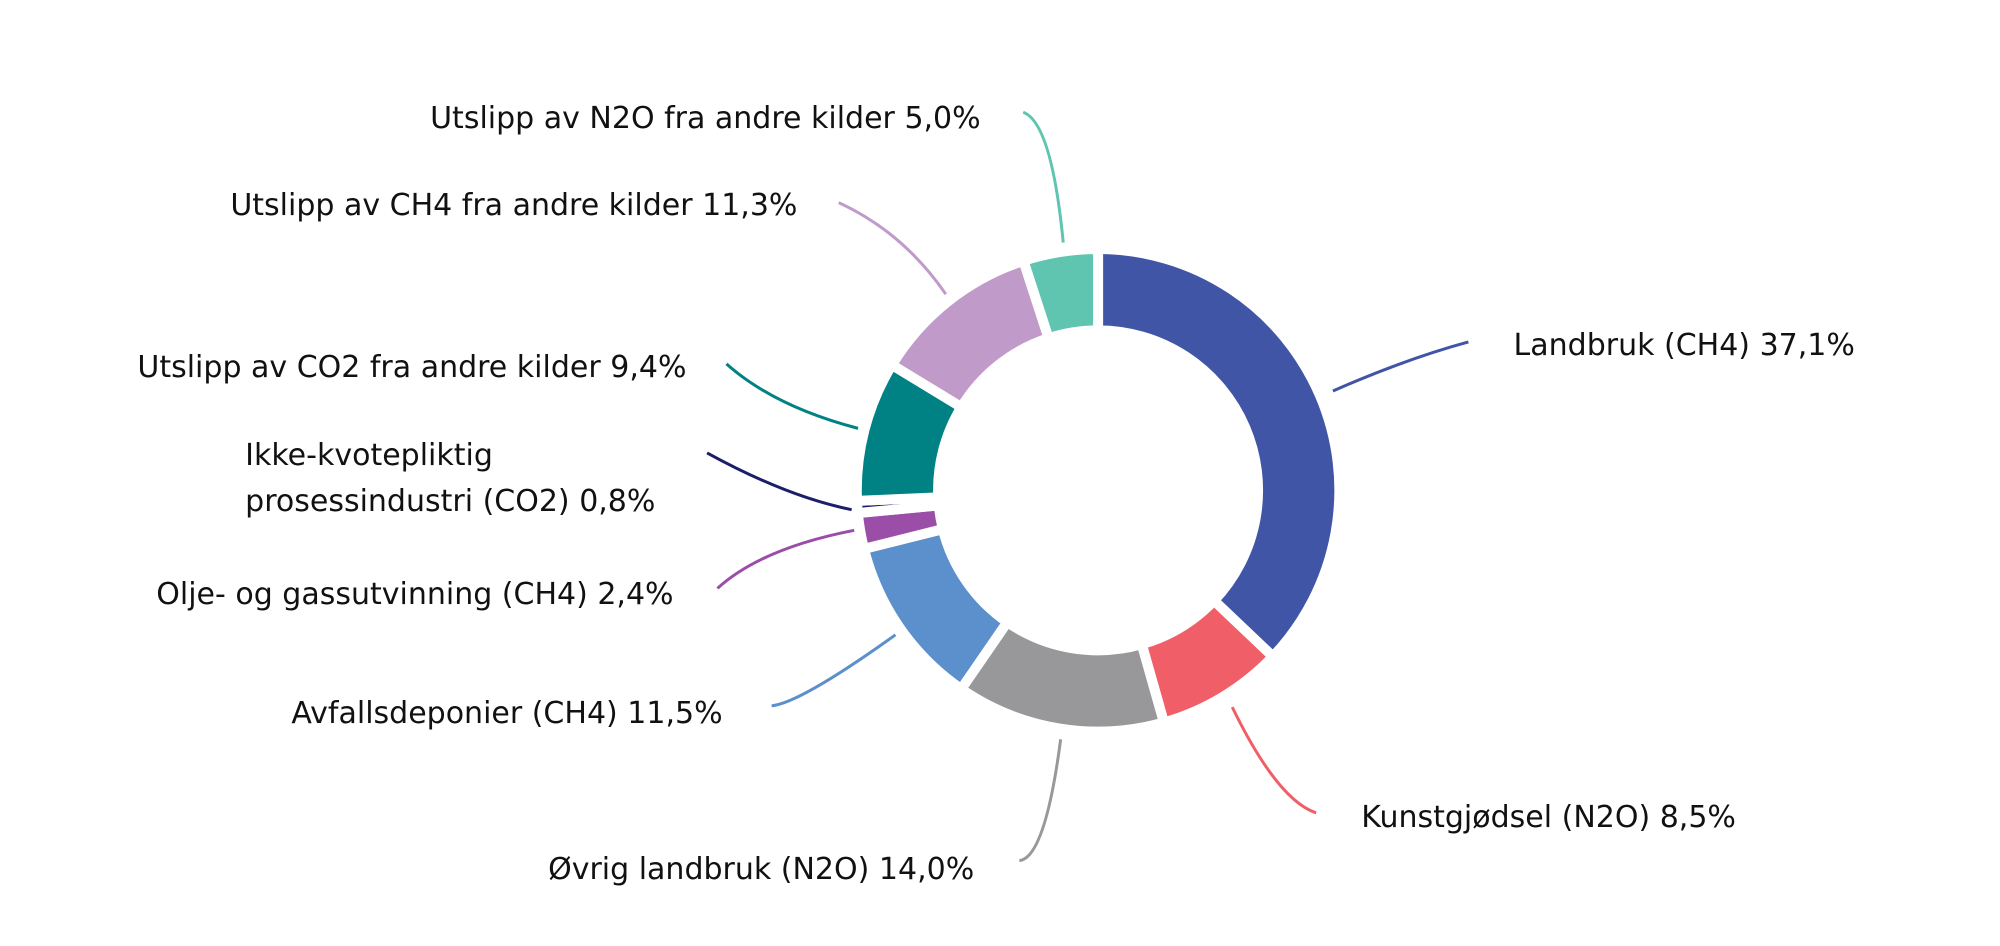 The width and height of the screenshot is (2000, 946). Describe the element at coordinates (407, 478) in the screenshot. I see `category-name: Ikke-kvotepliktig prosessindustri (CO2)` at that location.